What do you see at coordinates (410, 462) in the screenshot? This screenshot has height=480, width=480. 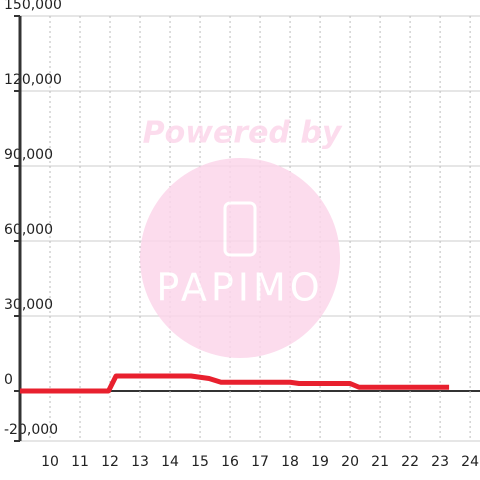 I see `x-tick-label: 22` at bounding box center [410, 462].